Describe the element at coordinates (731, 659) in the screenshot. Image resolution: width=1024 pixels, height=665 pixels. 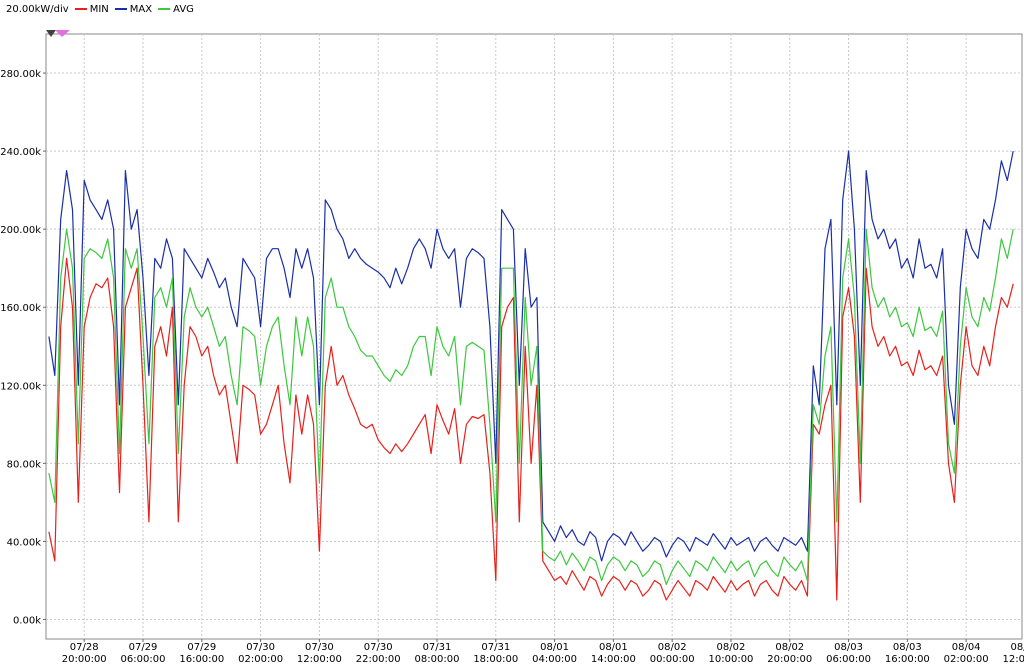
I see `x-tick-time-label: 10:00:00` at that location.